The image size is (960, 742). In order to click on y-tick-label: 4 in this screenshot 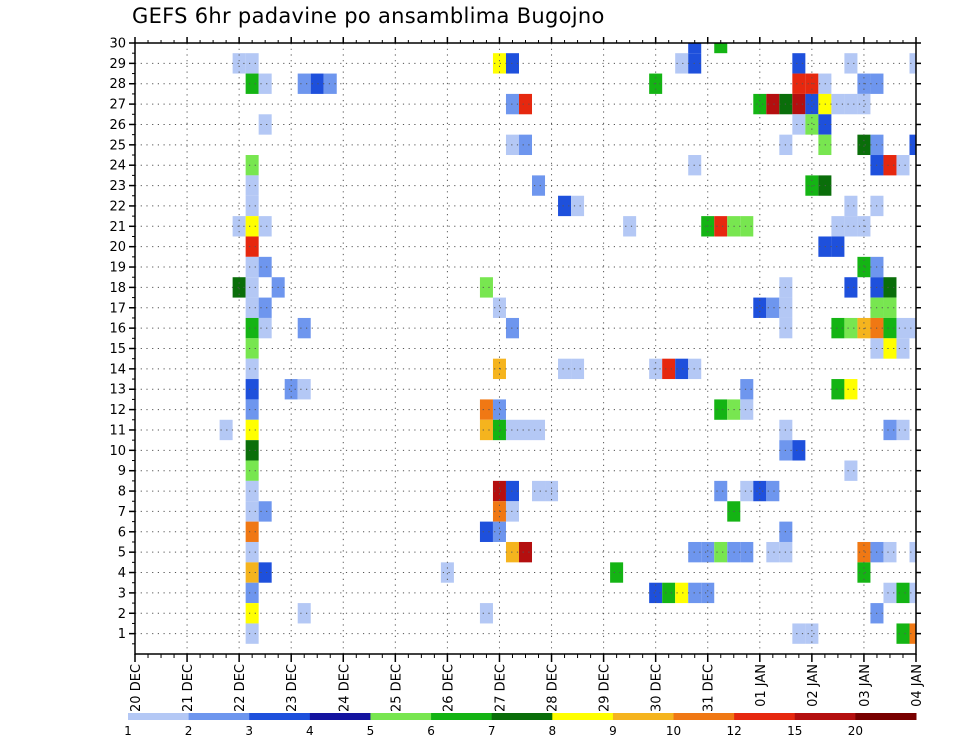, I will do `click(122, 573)`.